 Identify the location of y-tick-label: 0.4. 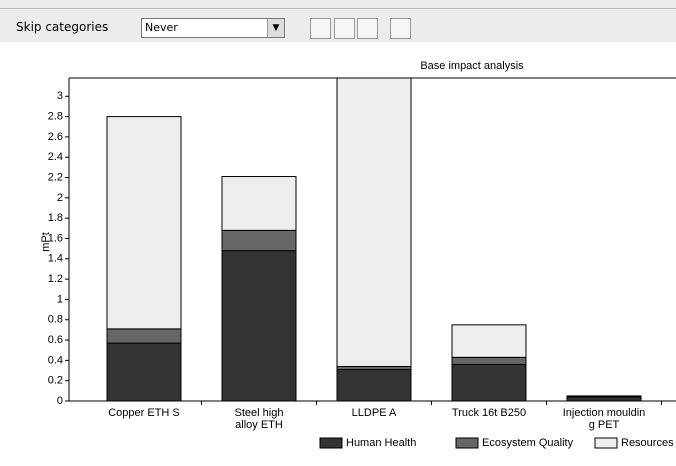
(55, 360).